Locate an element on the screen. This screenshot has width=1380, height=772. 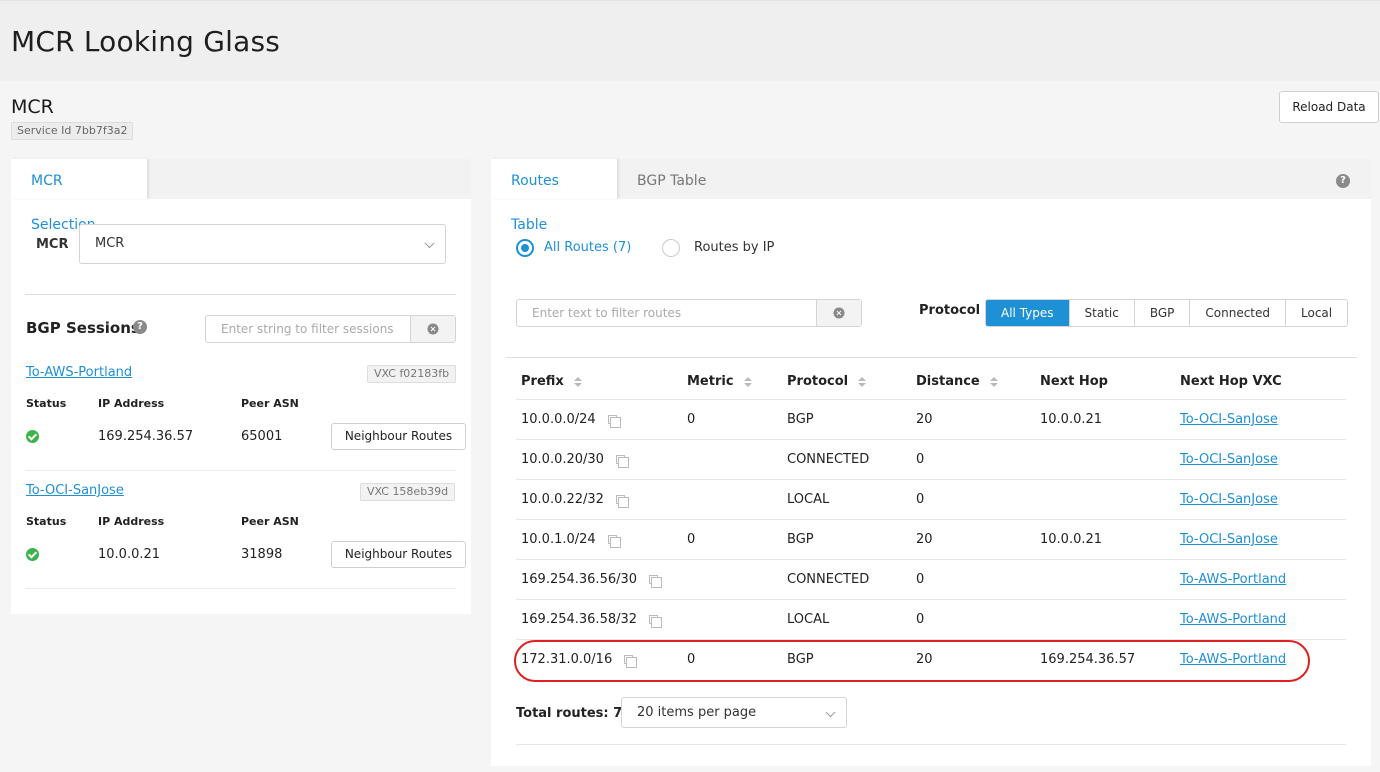
session-ip: 10.0.0.21 is located at coordinates (129, 554).